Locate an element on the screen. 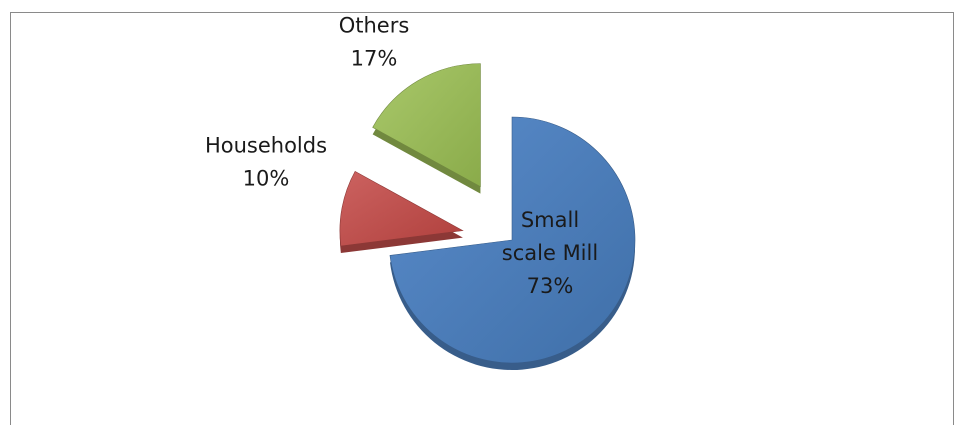 This screenshot has width=956, height=425. data-label-others: Others 17% is located at coordinates (374, 42).